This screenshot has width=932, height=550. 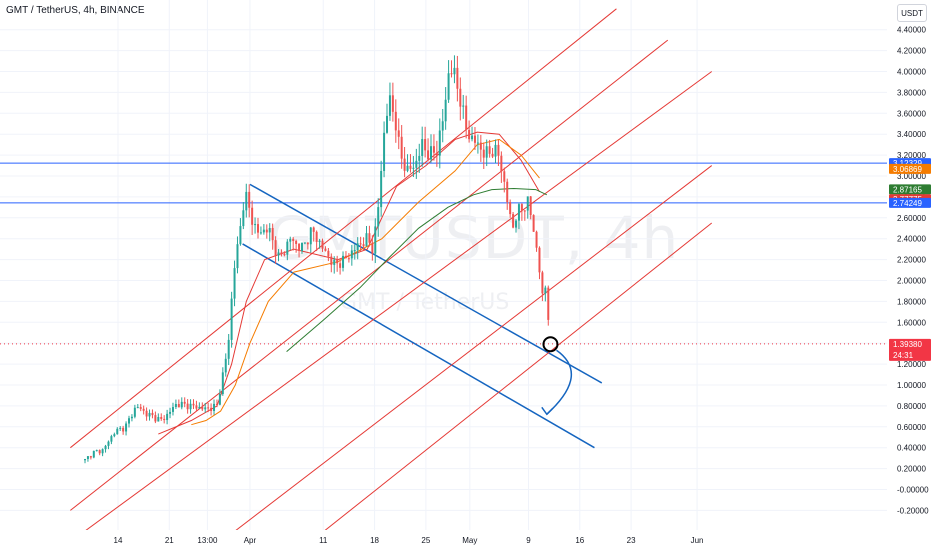 What do you see at coordinates (911, 322) in the screenshot?
I see `y-tick-label: 1.60000` at bounding box center [911, 322].